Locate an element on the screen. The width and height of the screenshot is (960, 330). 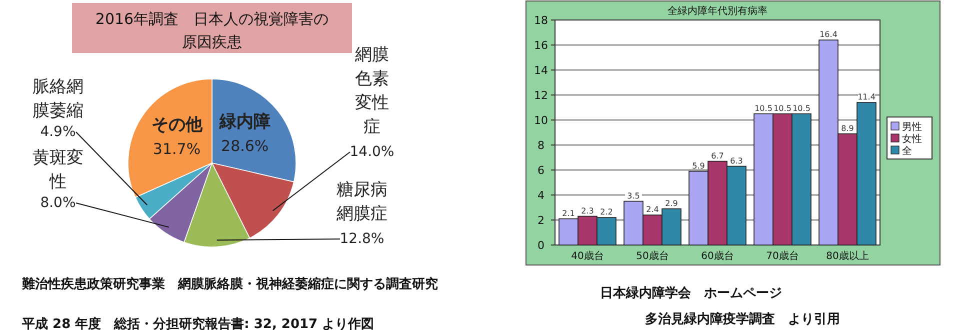
x-tick-label: 80歳以上 is located at coordinates (847, 256).